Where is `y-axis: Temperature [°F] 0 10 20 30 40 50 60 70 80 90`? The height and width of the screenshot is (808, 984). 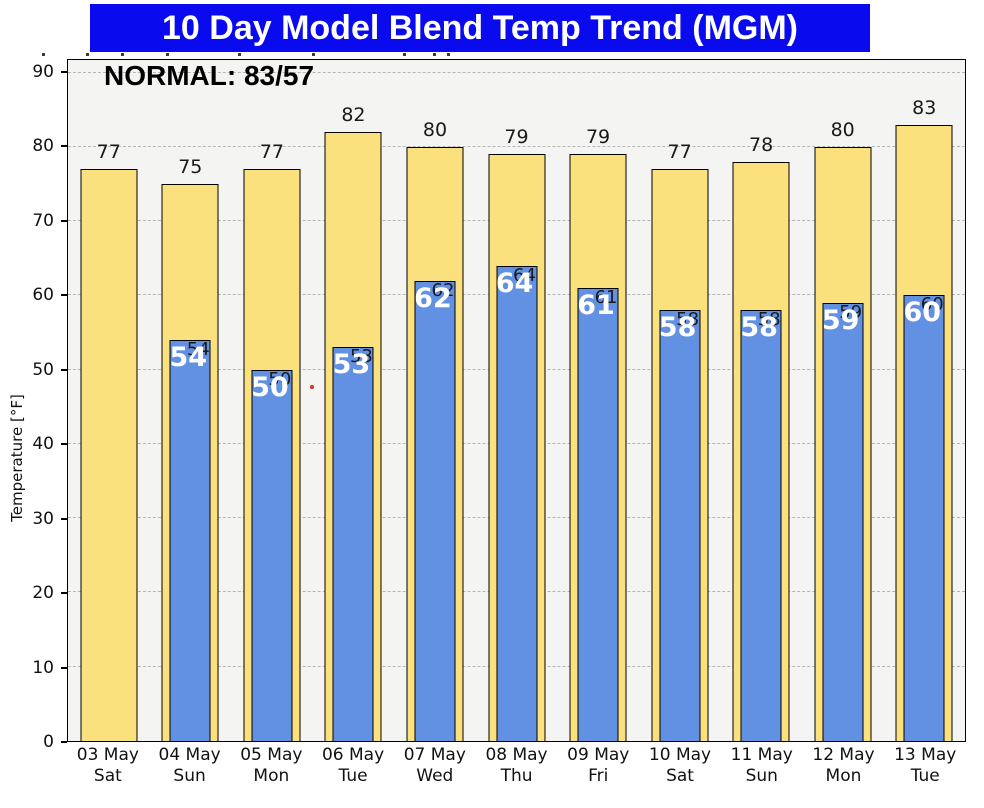 y-axis: Temperature [°F] 0 10 20 30 40 50 60 70 80 90 is located at coordinates (33, 405).